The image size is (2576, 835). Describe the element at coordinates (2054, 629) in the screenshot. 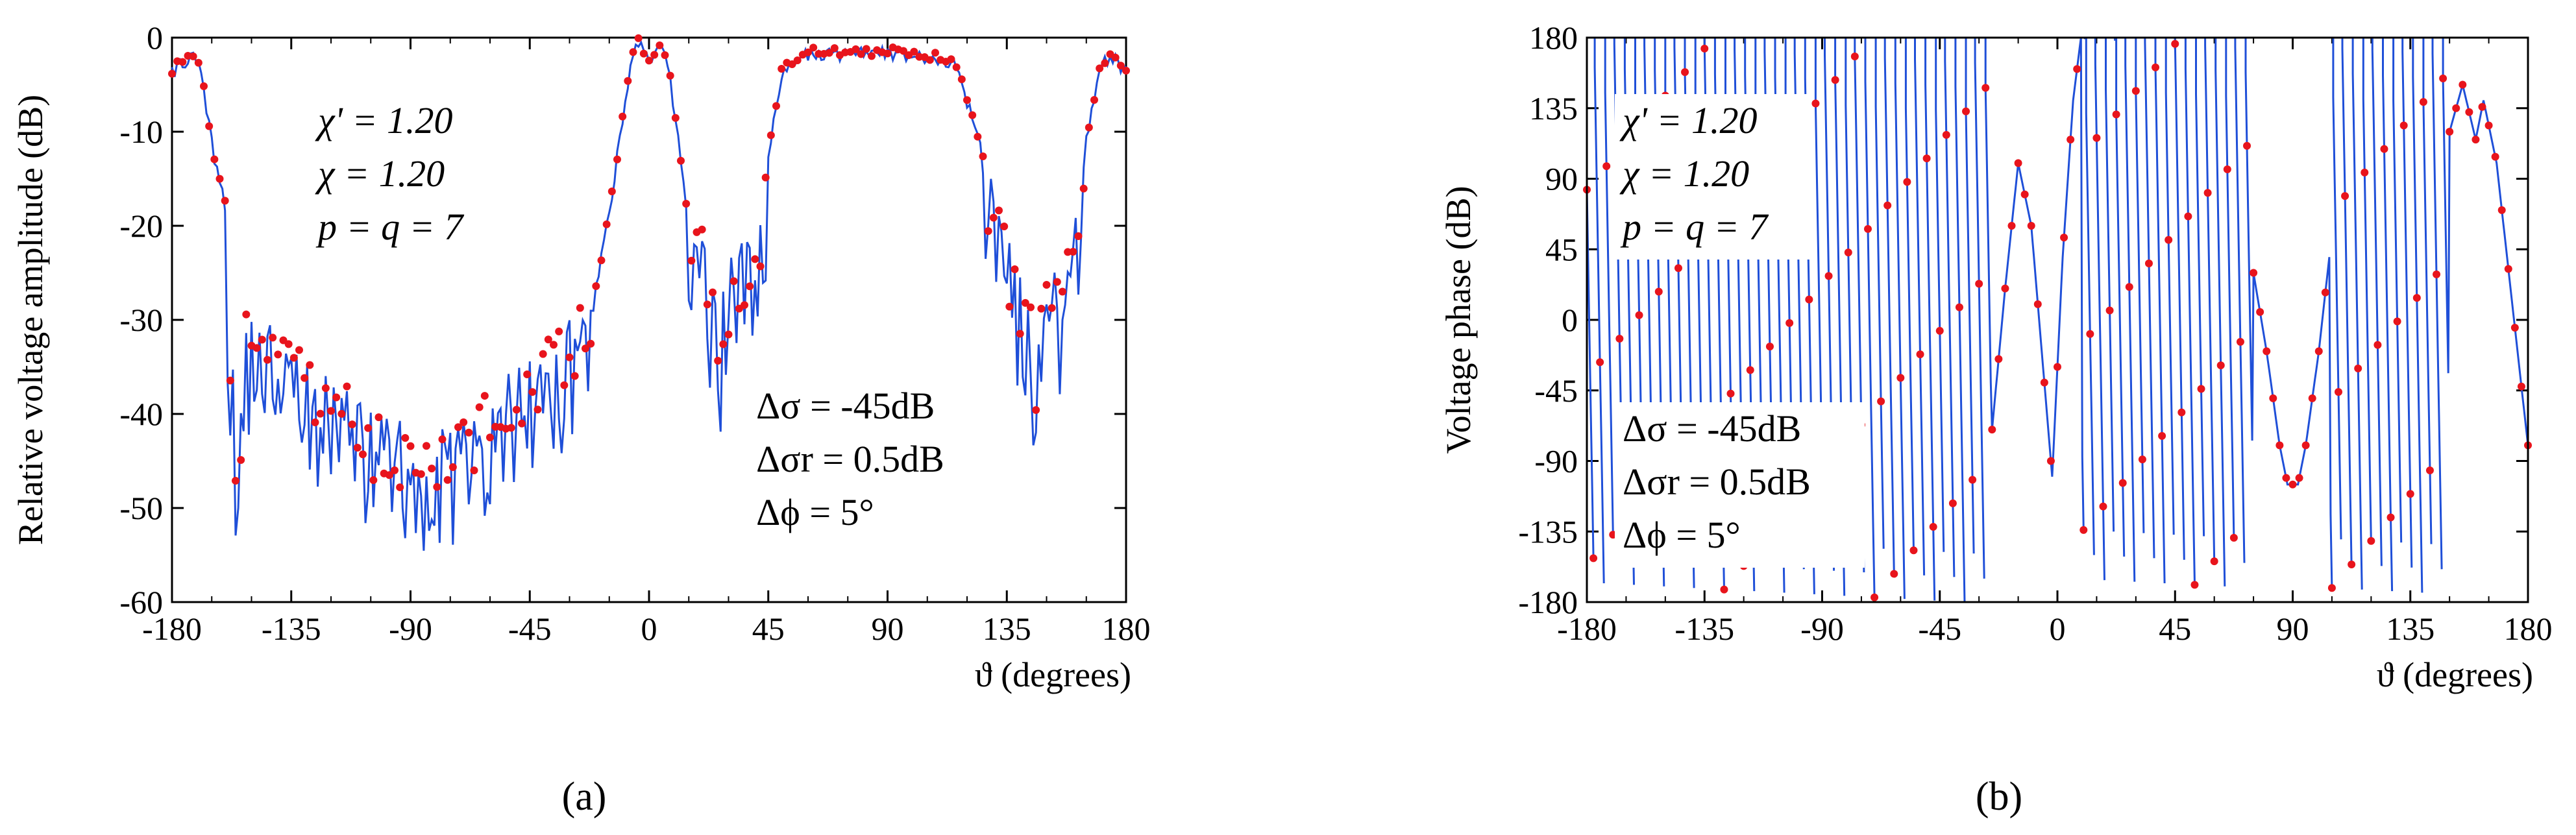

I see `chart-b-x-tick-labels: -180 -135 -90 -45 0 45 90 135 180` at that location.